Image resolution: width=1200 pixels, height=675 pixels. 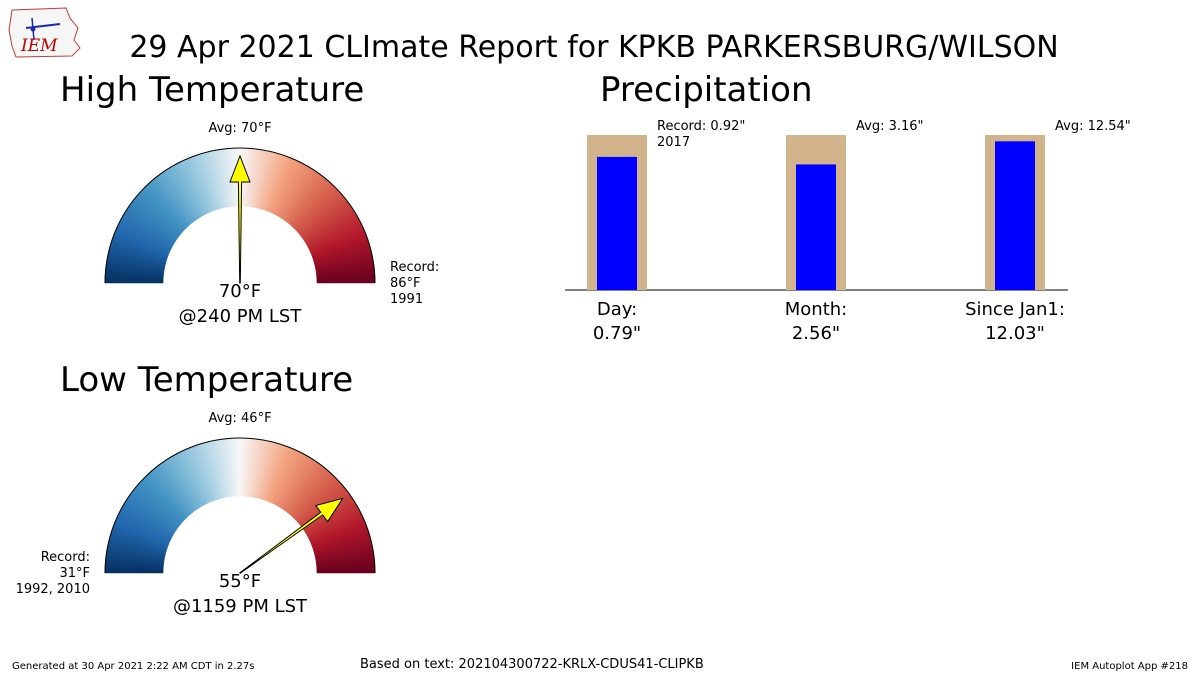 I want to click on footer-app: IEM Autoplot App #218, so click(x=1129, y=666).